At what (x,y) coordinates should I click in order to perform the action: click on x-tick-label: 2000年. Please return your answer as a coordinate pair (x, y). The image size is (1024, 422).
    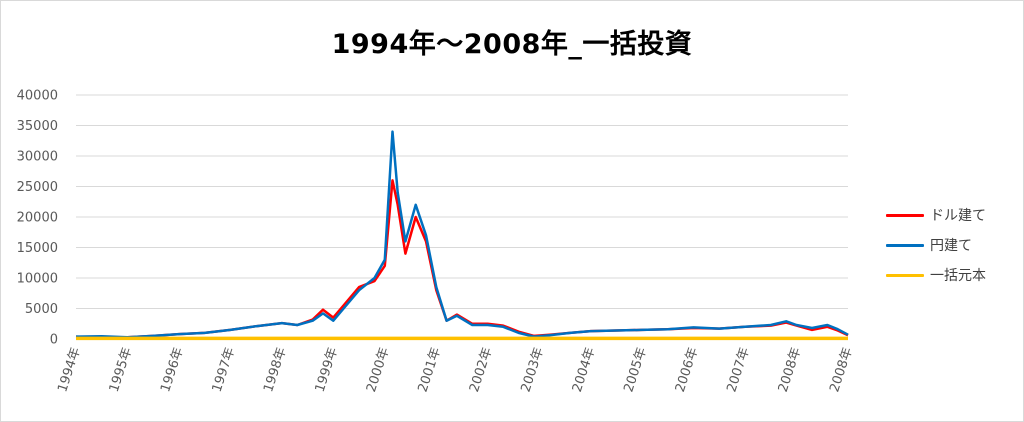
    Looking at the image, I should click on (378, 370).